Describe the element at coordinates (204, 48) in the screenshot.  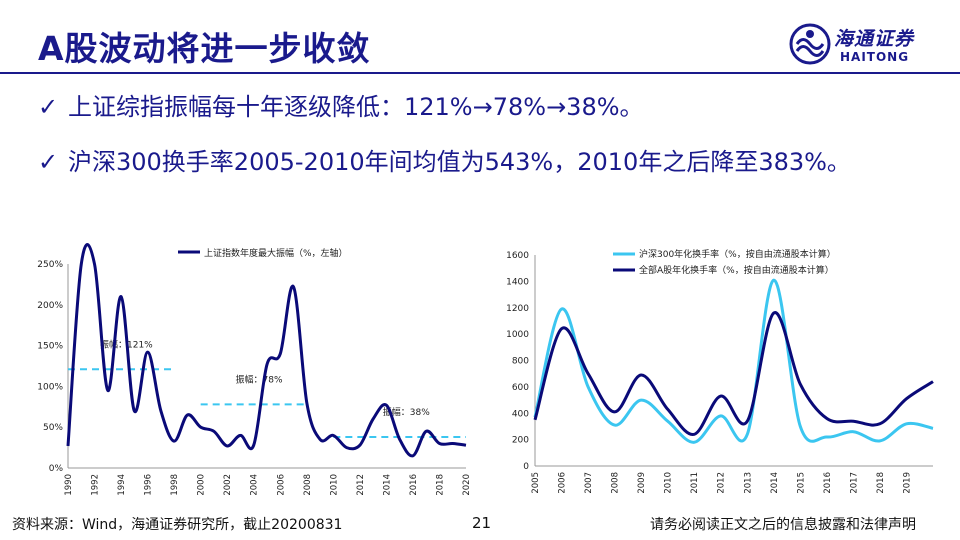
I see `slide-title: A股波动将进一步收敛` at that location.